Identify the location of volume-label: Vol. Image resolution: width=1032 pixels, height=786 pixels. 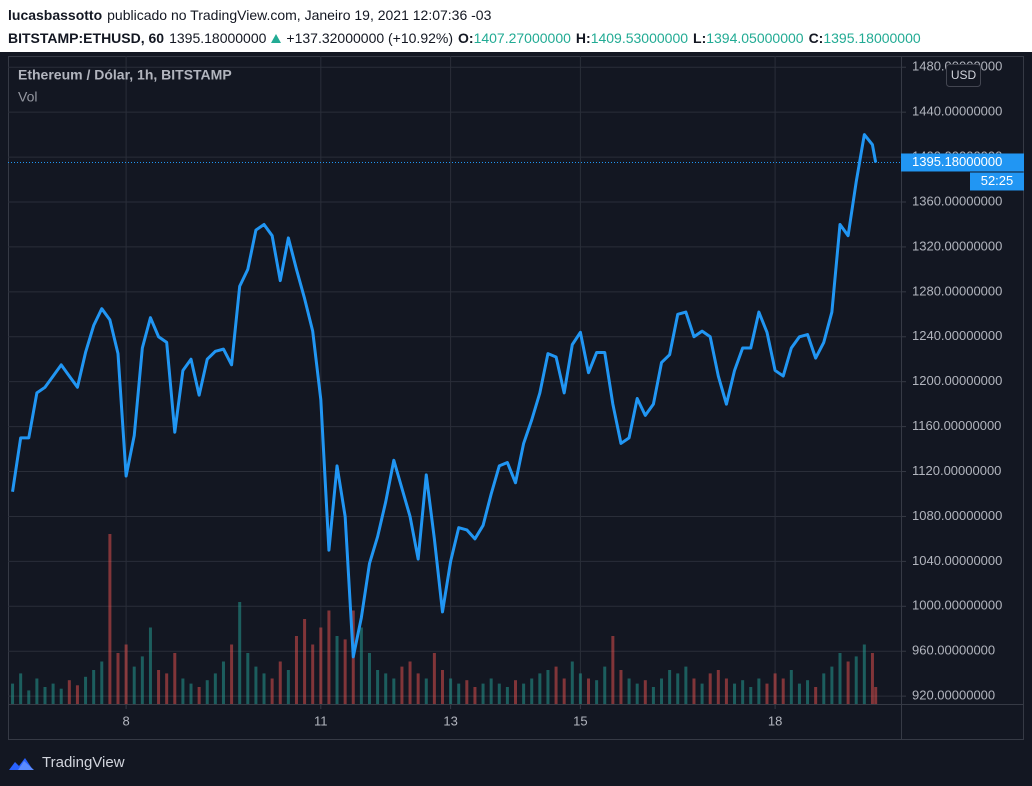
(27, 97).